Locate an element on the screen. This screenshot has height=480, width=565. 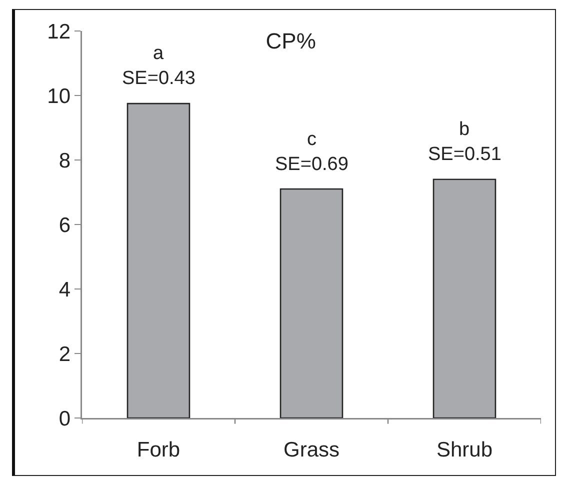
y-tick-label: 0 is located at coordinates (64, 418).